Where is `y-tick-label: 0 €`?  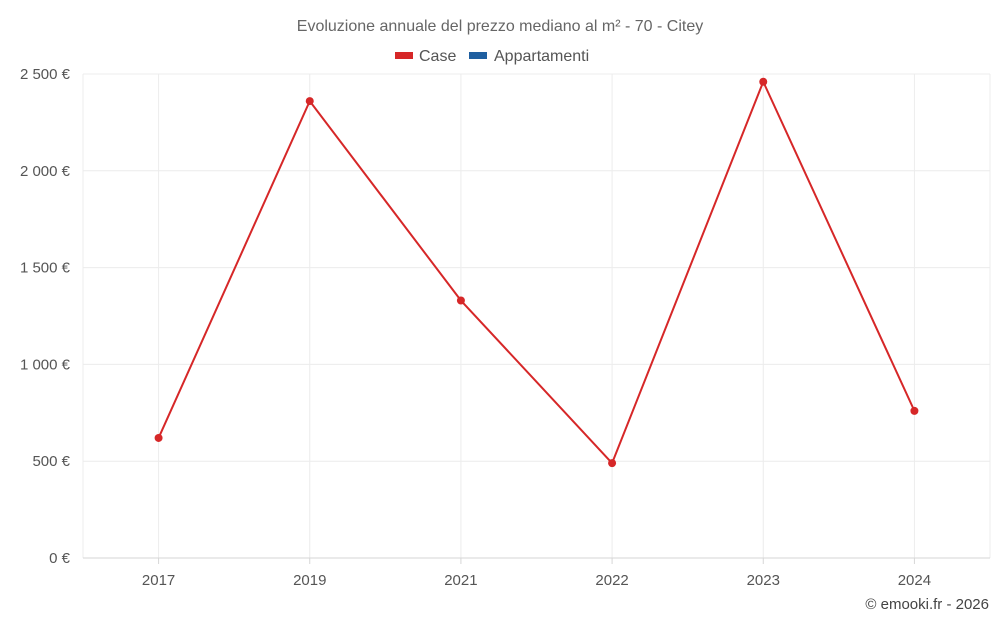
y-tick-label: 0 € is located at coordinates (60, 558).